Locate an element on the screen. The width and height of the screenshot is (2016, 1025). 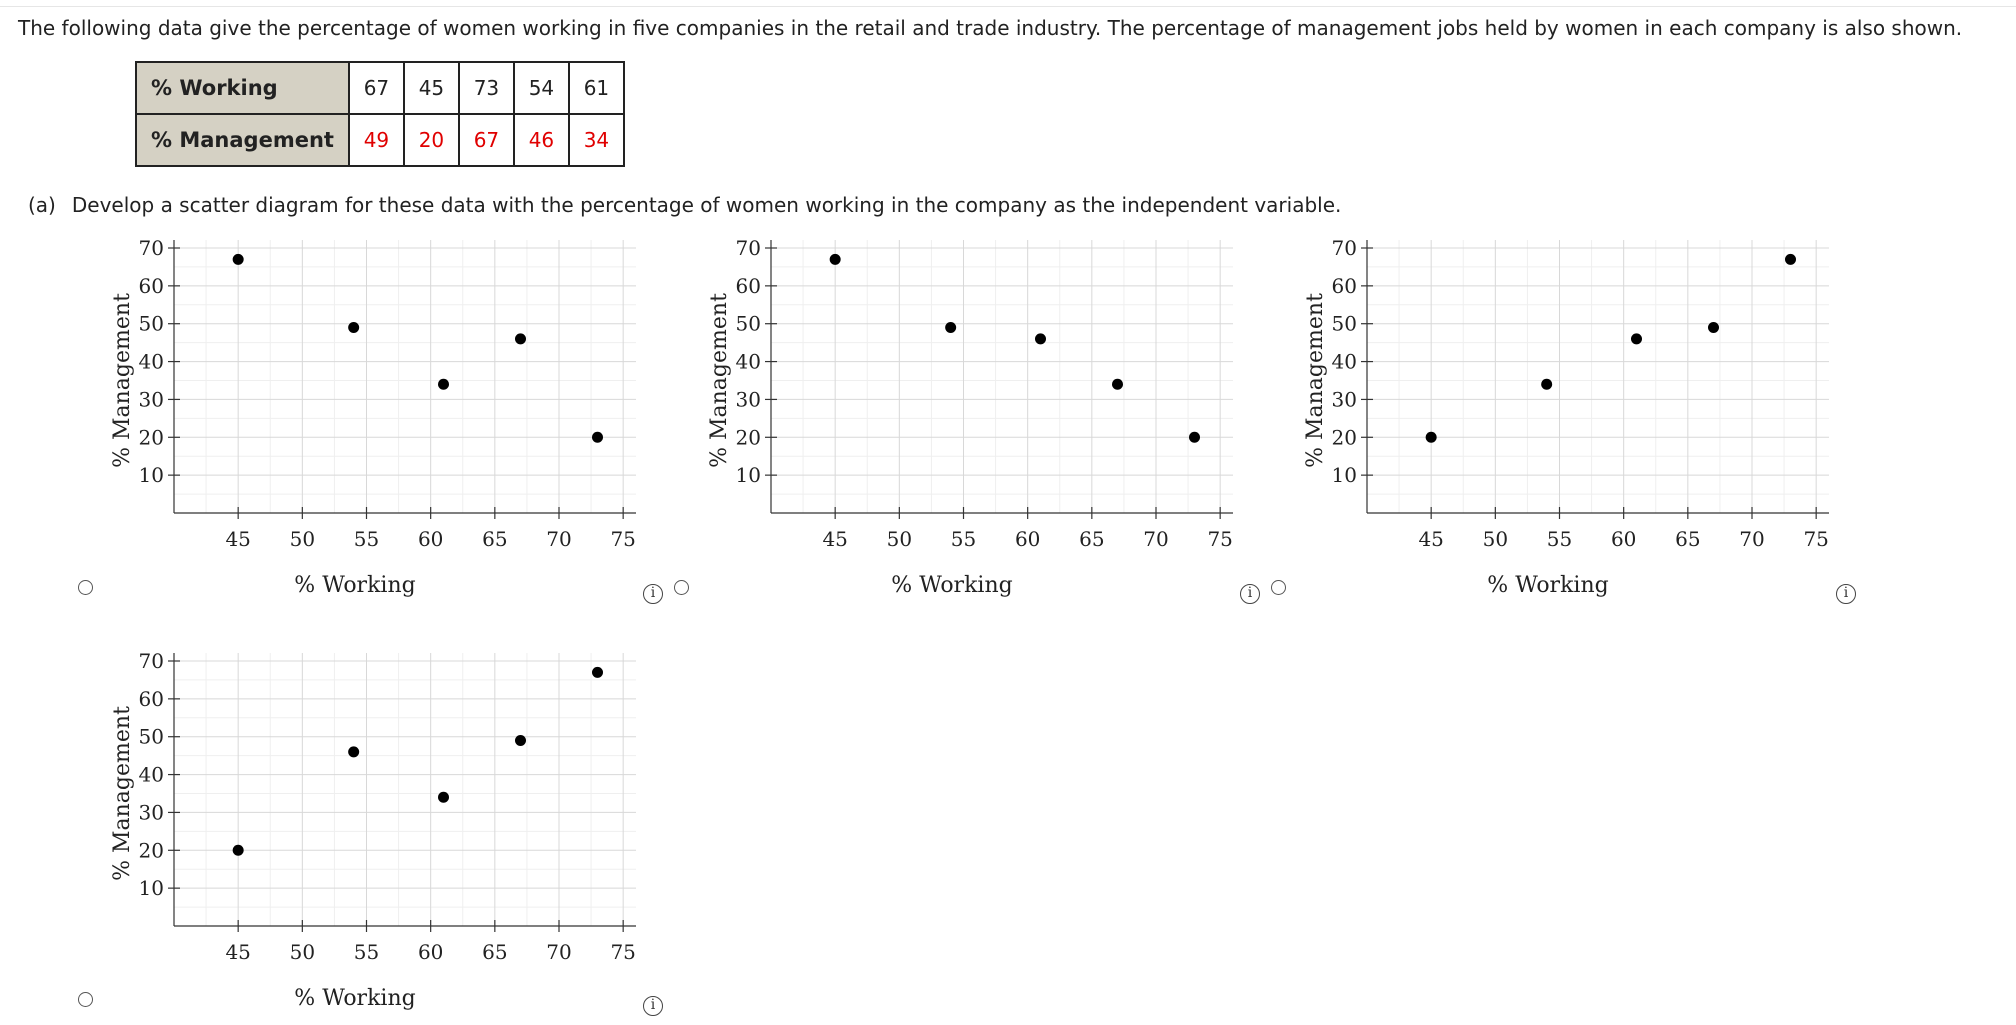
row-header-management: % Management is located at coordinates (242, 140).